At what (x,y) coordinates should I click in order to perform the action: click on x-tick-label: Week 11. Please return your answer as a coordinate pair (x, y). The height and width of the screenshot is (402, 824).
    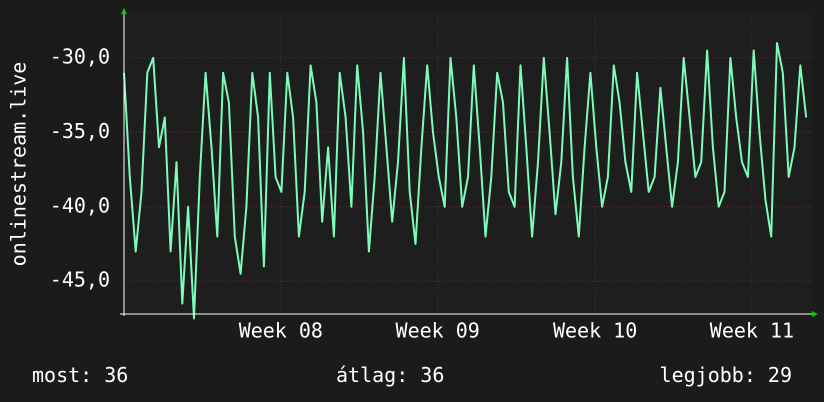
    Looking at the image, I should click on (752, 331).